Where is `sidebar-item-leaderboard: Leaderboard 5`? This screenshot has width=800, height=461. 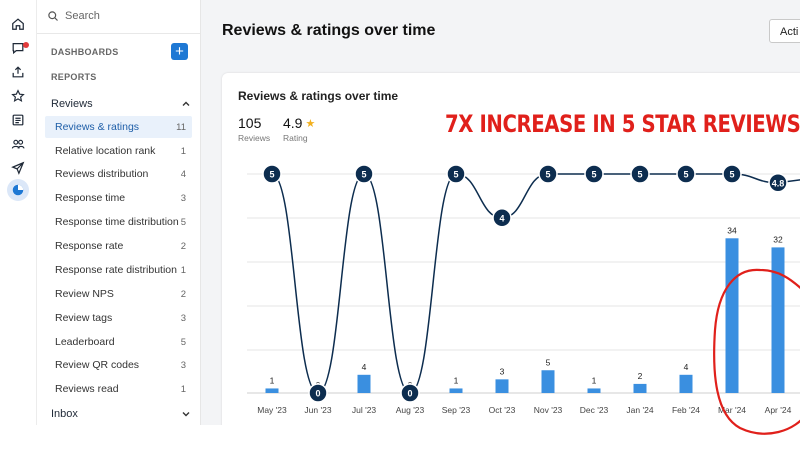
sidebar-item-leaderboard: Leaderboard 5 is located at coordinates (118, 342).